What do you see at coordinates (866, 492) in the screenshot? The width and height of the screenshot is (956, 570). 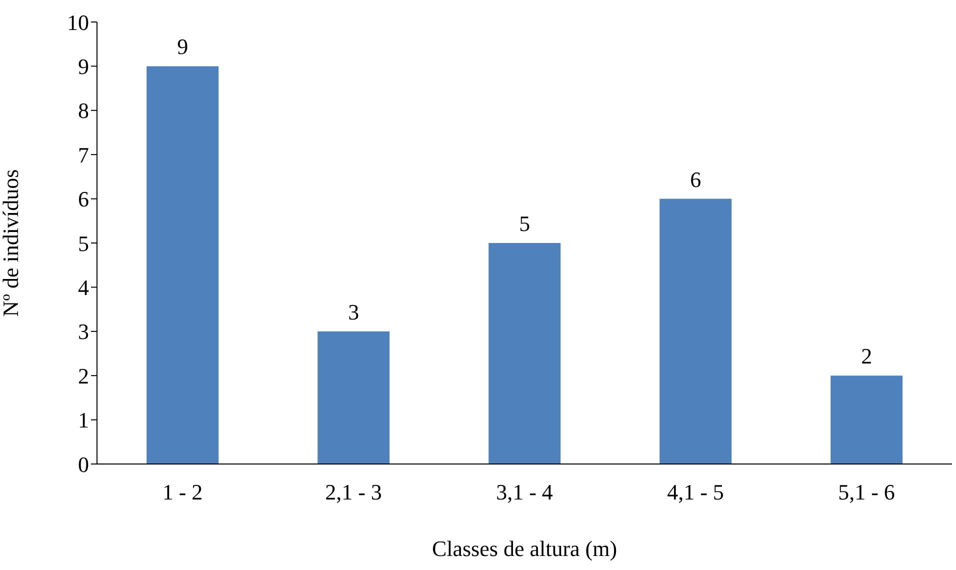 I see `x-tick-label: 5,1 - 6` at bounding box center [866, 492].